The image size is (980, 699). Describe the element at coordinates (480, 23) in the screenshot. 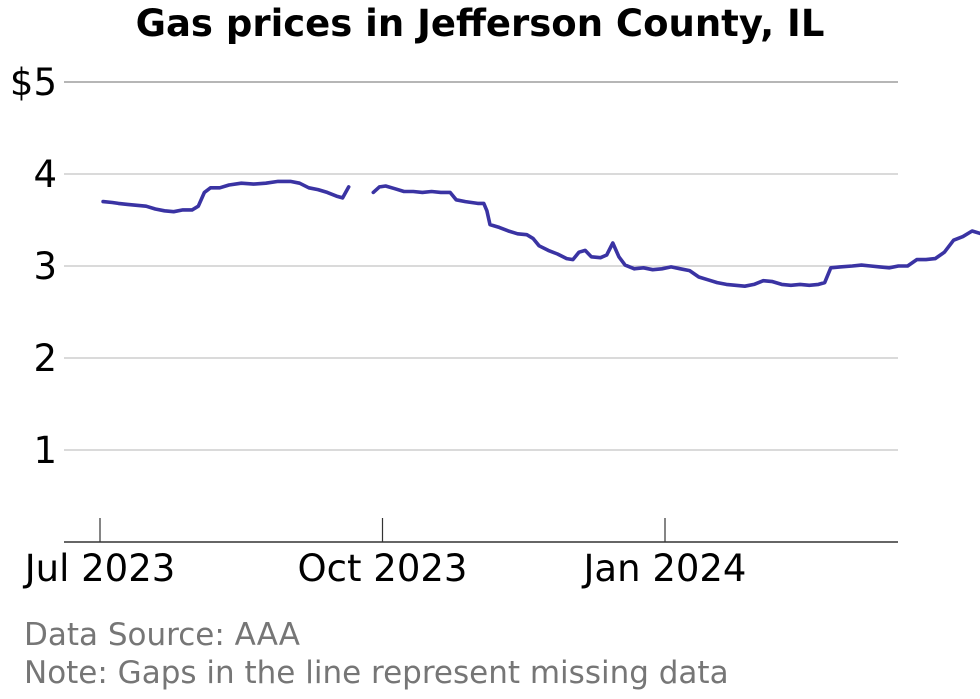

I see `chart-title: Gas prices in Jefferson County, IL` at that location.